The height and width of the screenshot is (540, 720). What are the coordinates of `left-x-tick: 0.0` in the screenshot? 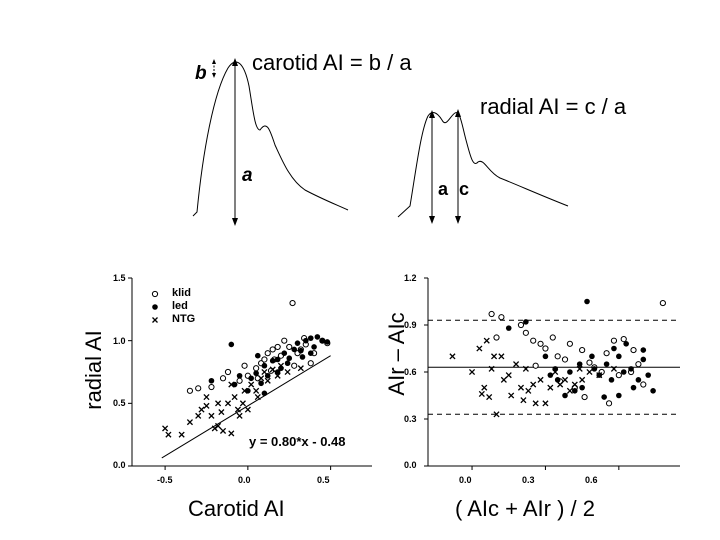 It's located at (244, 480).